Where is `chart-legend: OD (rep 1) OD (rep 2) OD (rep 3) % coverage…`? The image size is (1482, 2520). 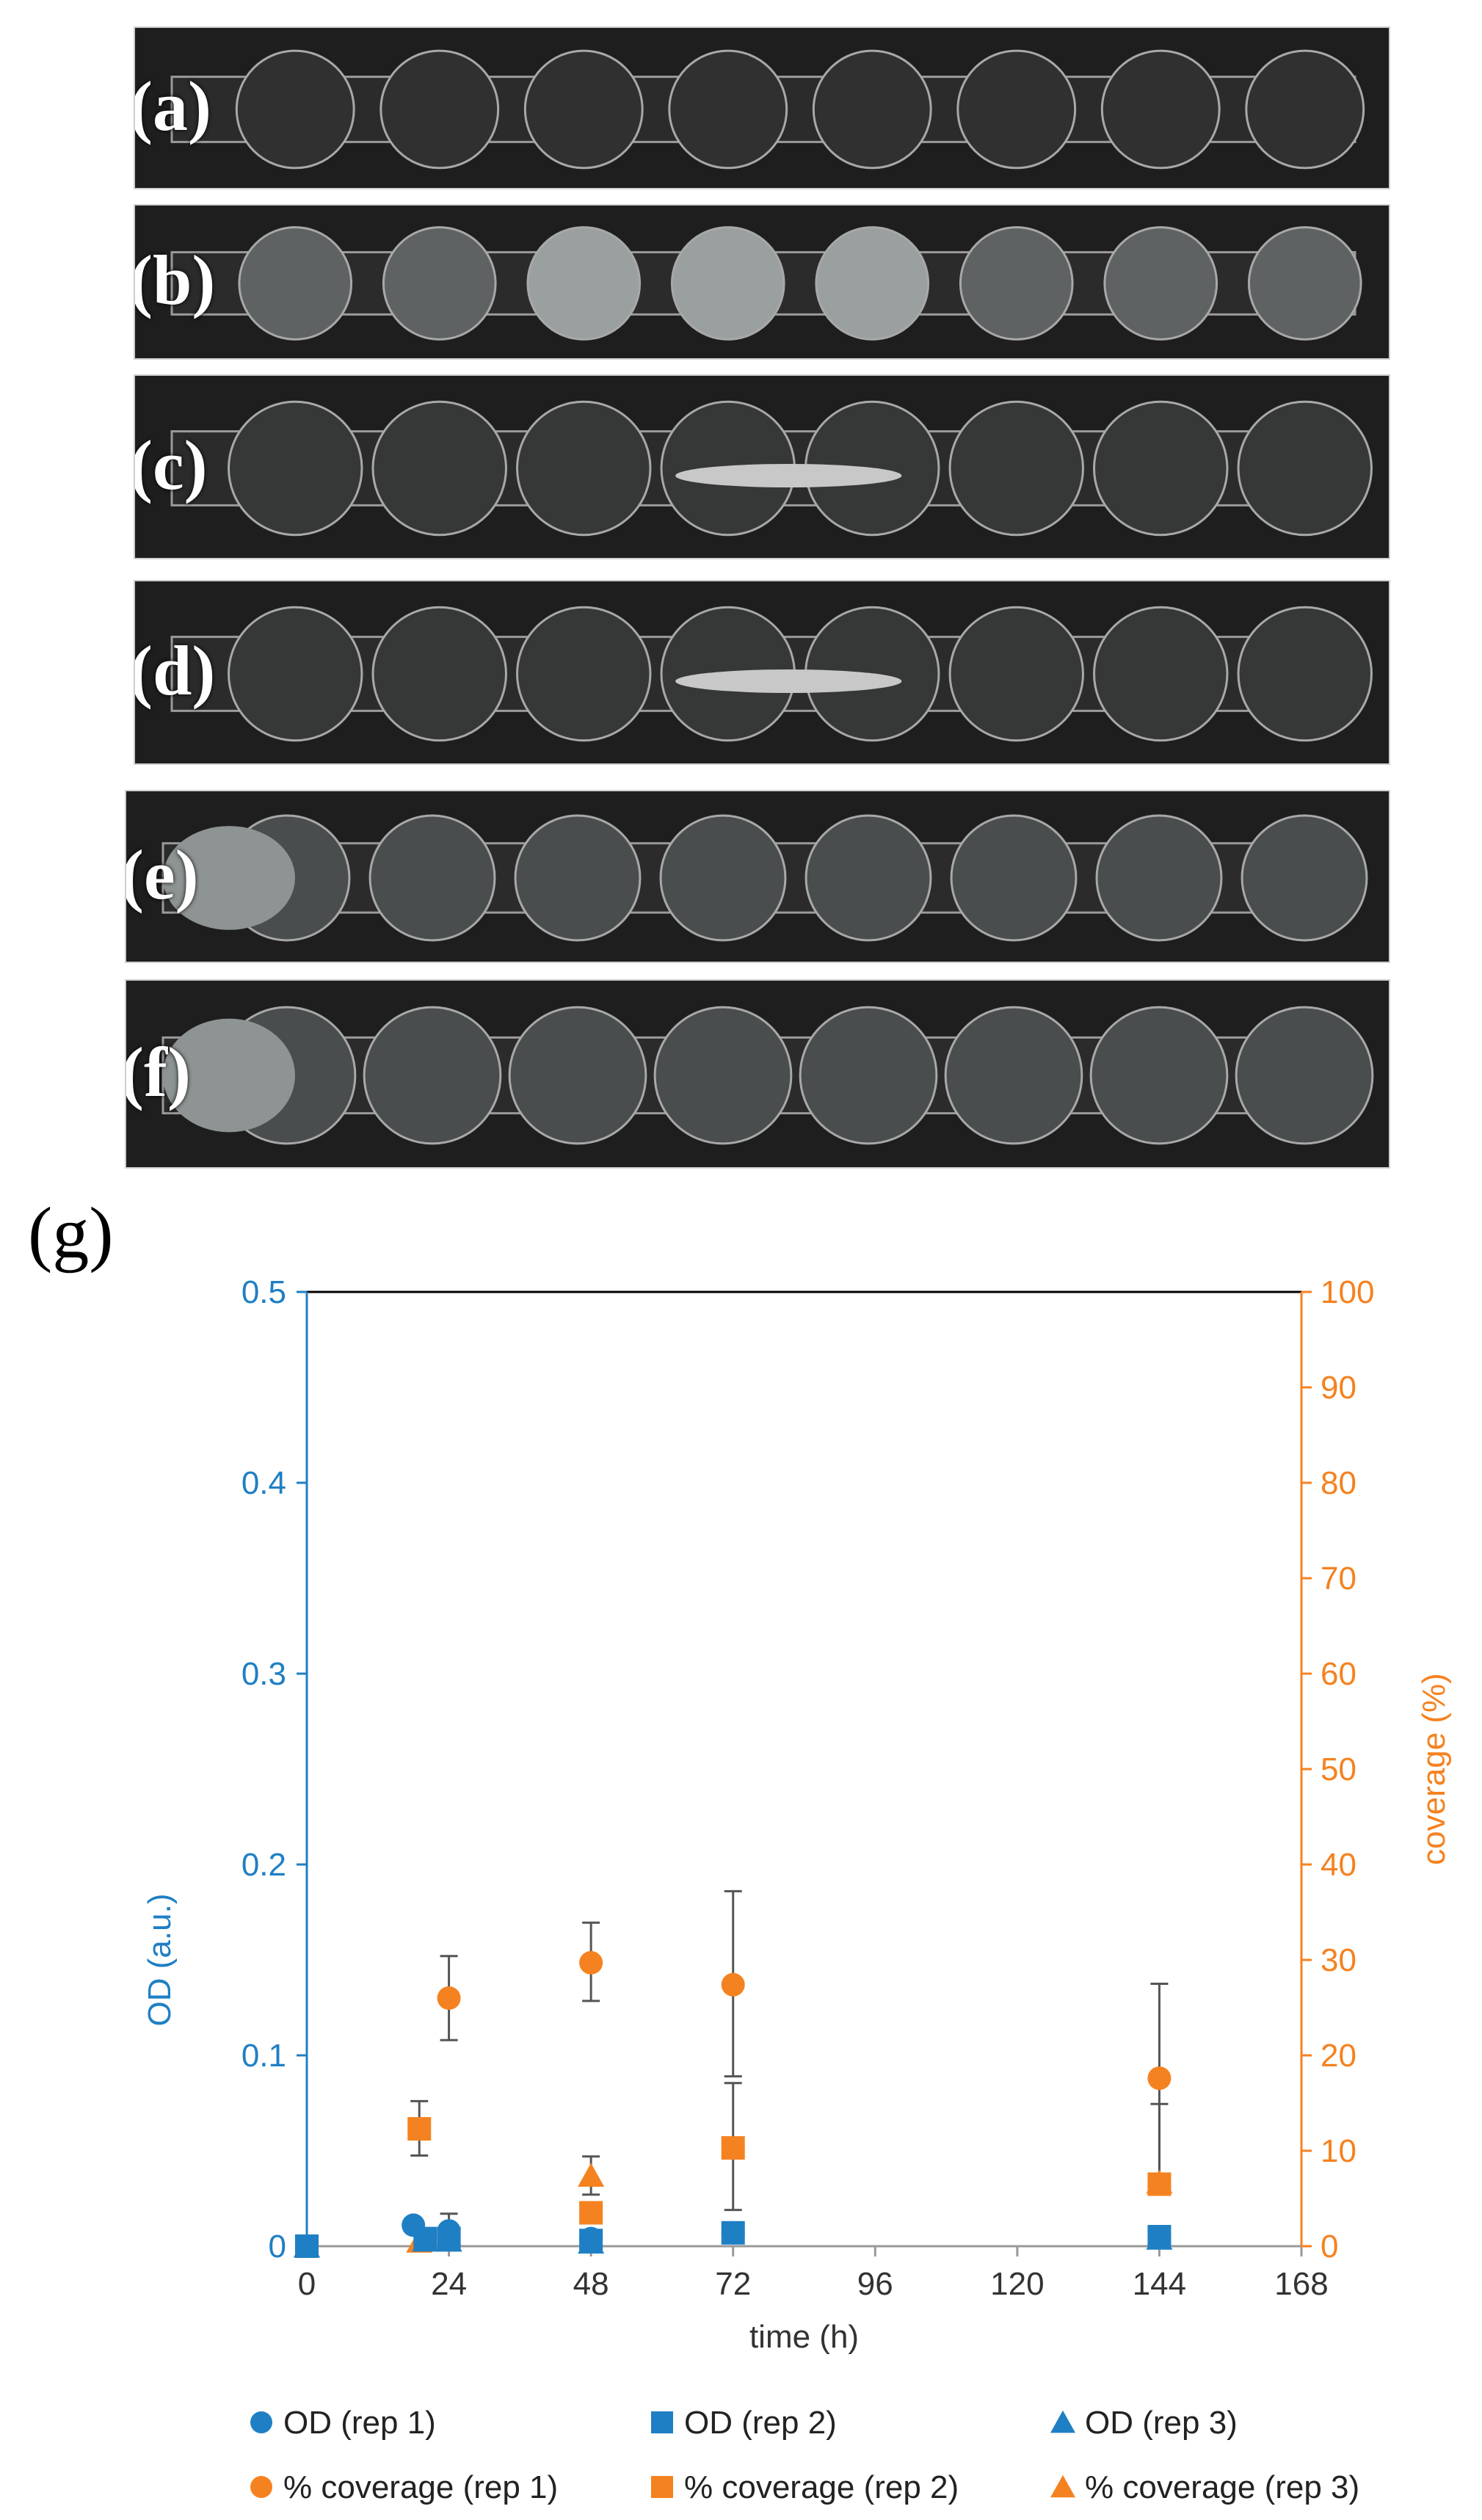 chart-legend: OD (rep 1) OD (rep 2) OD (rep 3) % coverage… is located at coordinates (804, 2455).